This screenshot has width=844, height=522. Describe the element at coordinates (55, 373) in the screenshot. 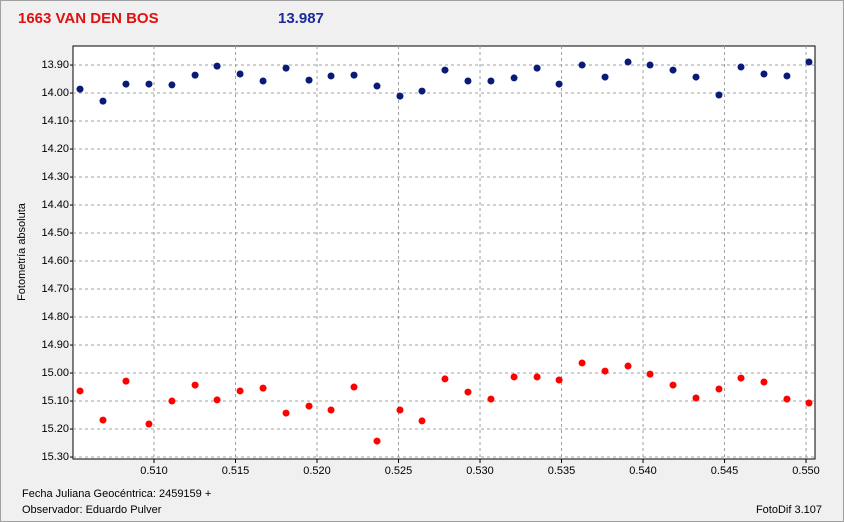

I see `y-tick-label: 15.00` at that location.